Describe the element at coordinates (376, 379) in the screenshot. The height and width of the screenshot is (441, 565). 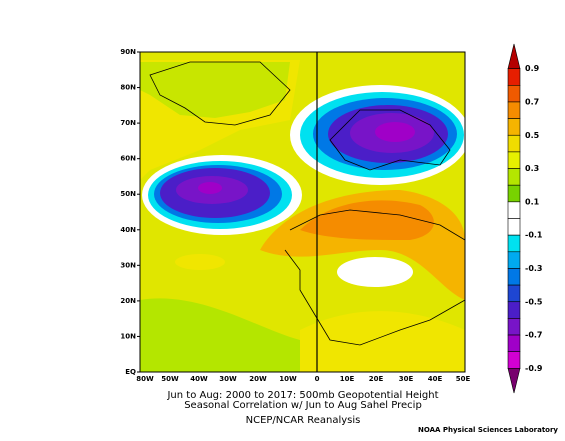
I see `lon-label: 20E` at that location.